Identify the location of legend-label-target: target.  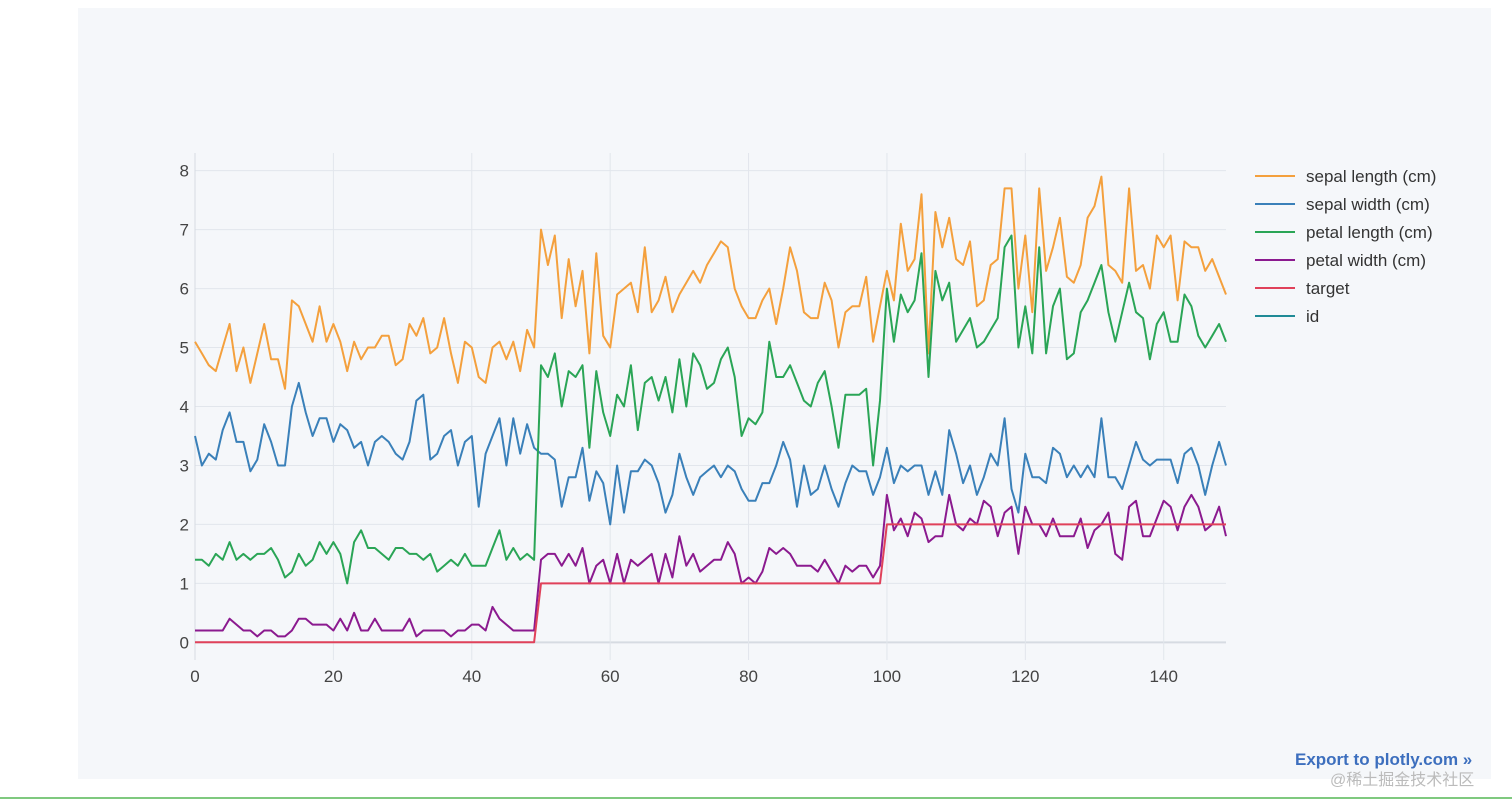
(1328, 288).